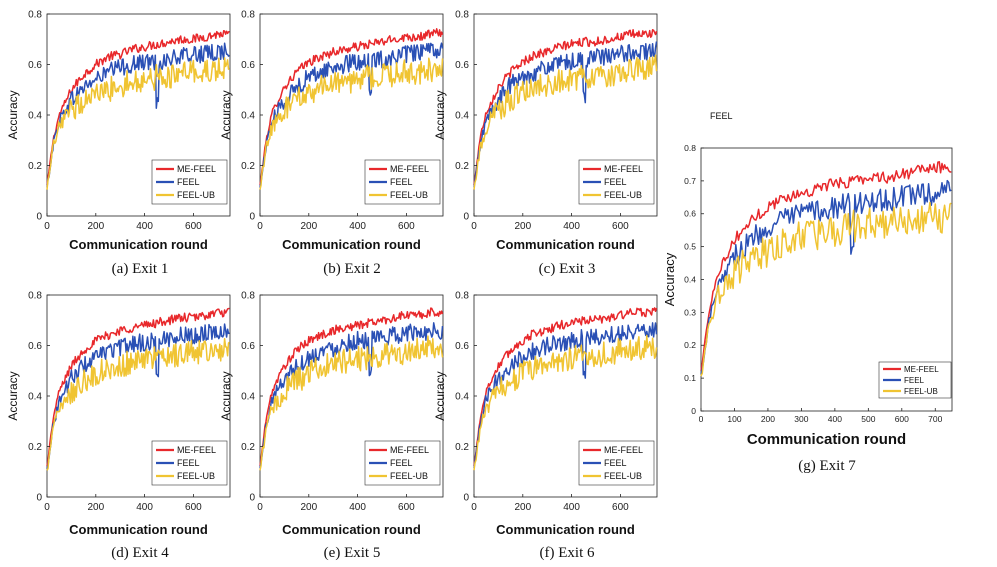 The height and width of the screenshot is (567, 997). Describe the element at coordinates (935, 419) in the screenshot. I see `x-tick-label: 700` at that location.